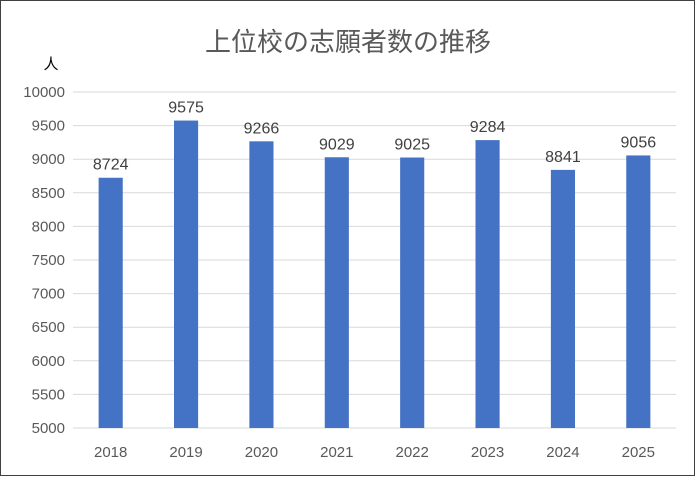 Image resolution: width=695 pixels, height=477 pixels. I want to click on x-tick-label: 2018, so click(110, 452).